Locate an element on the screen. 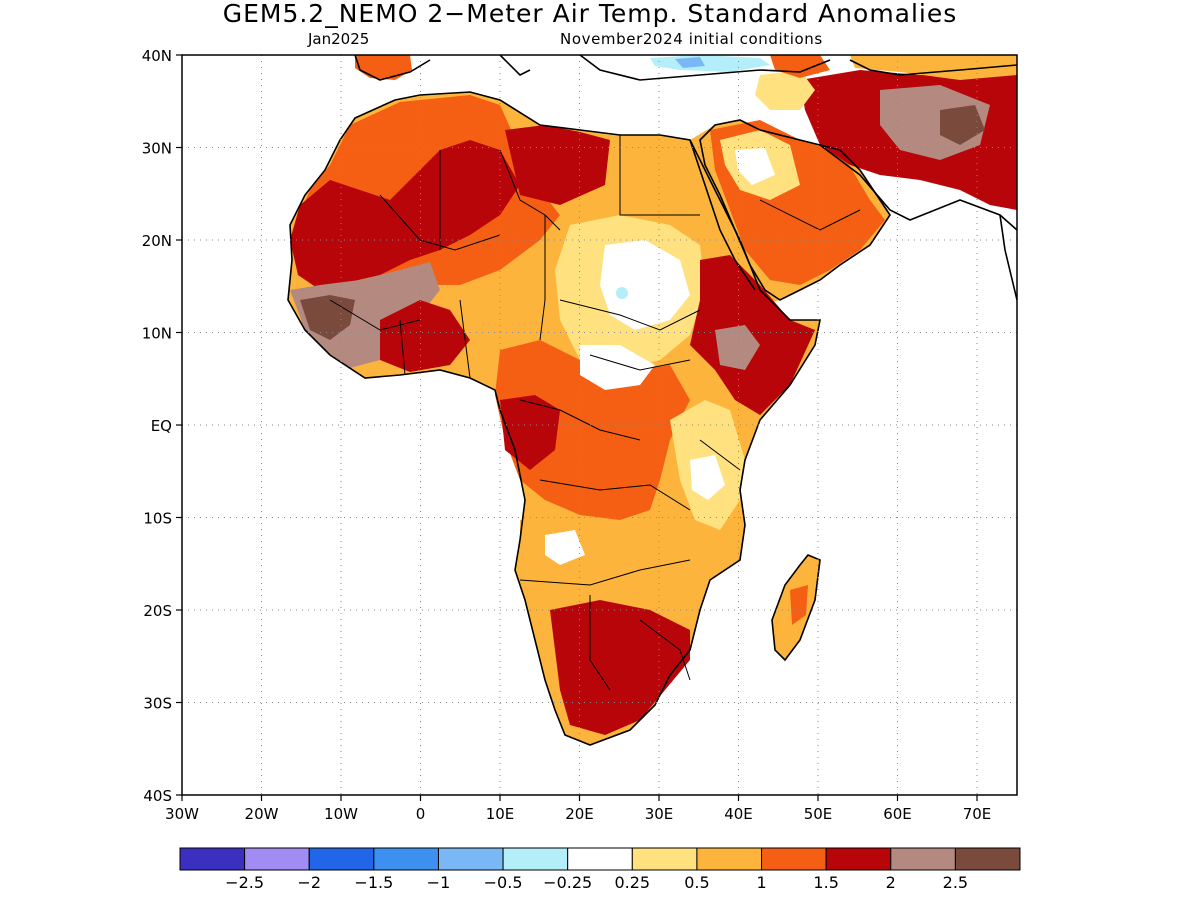 This screenshot has height=900, width=1200. ethiopia-brown-patch is located at coordinates (737, 347).